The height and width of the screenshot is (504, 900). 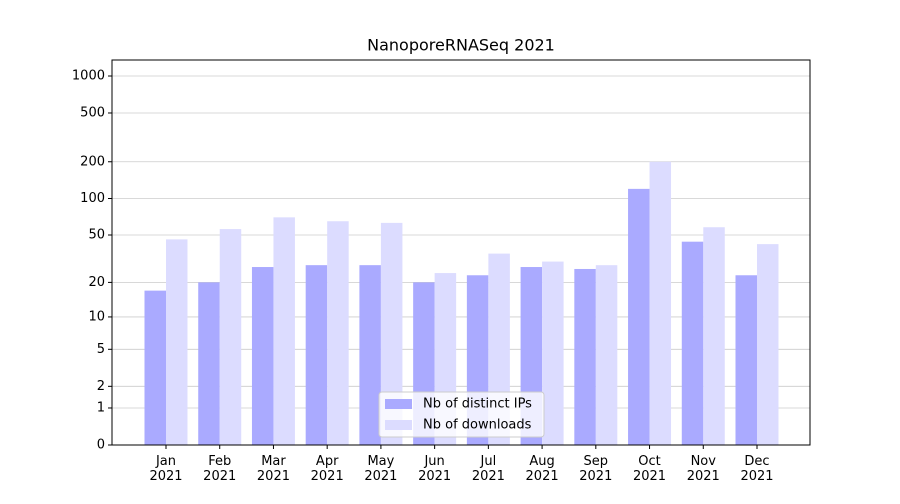 What do you see at coordinates (101, 445) in the screenshot?
I see `y-tick-label: 0` at bounding box center [101, 445].